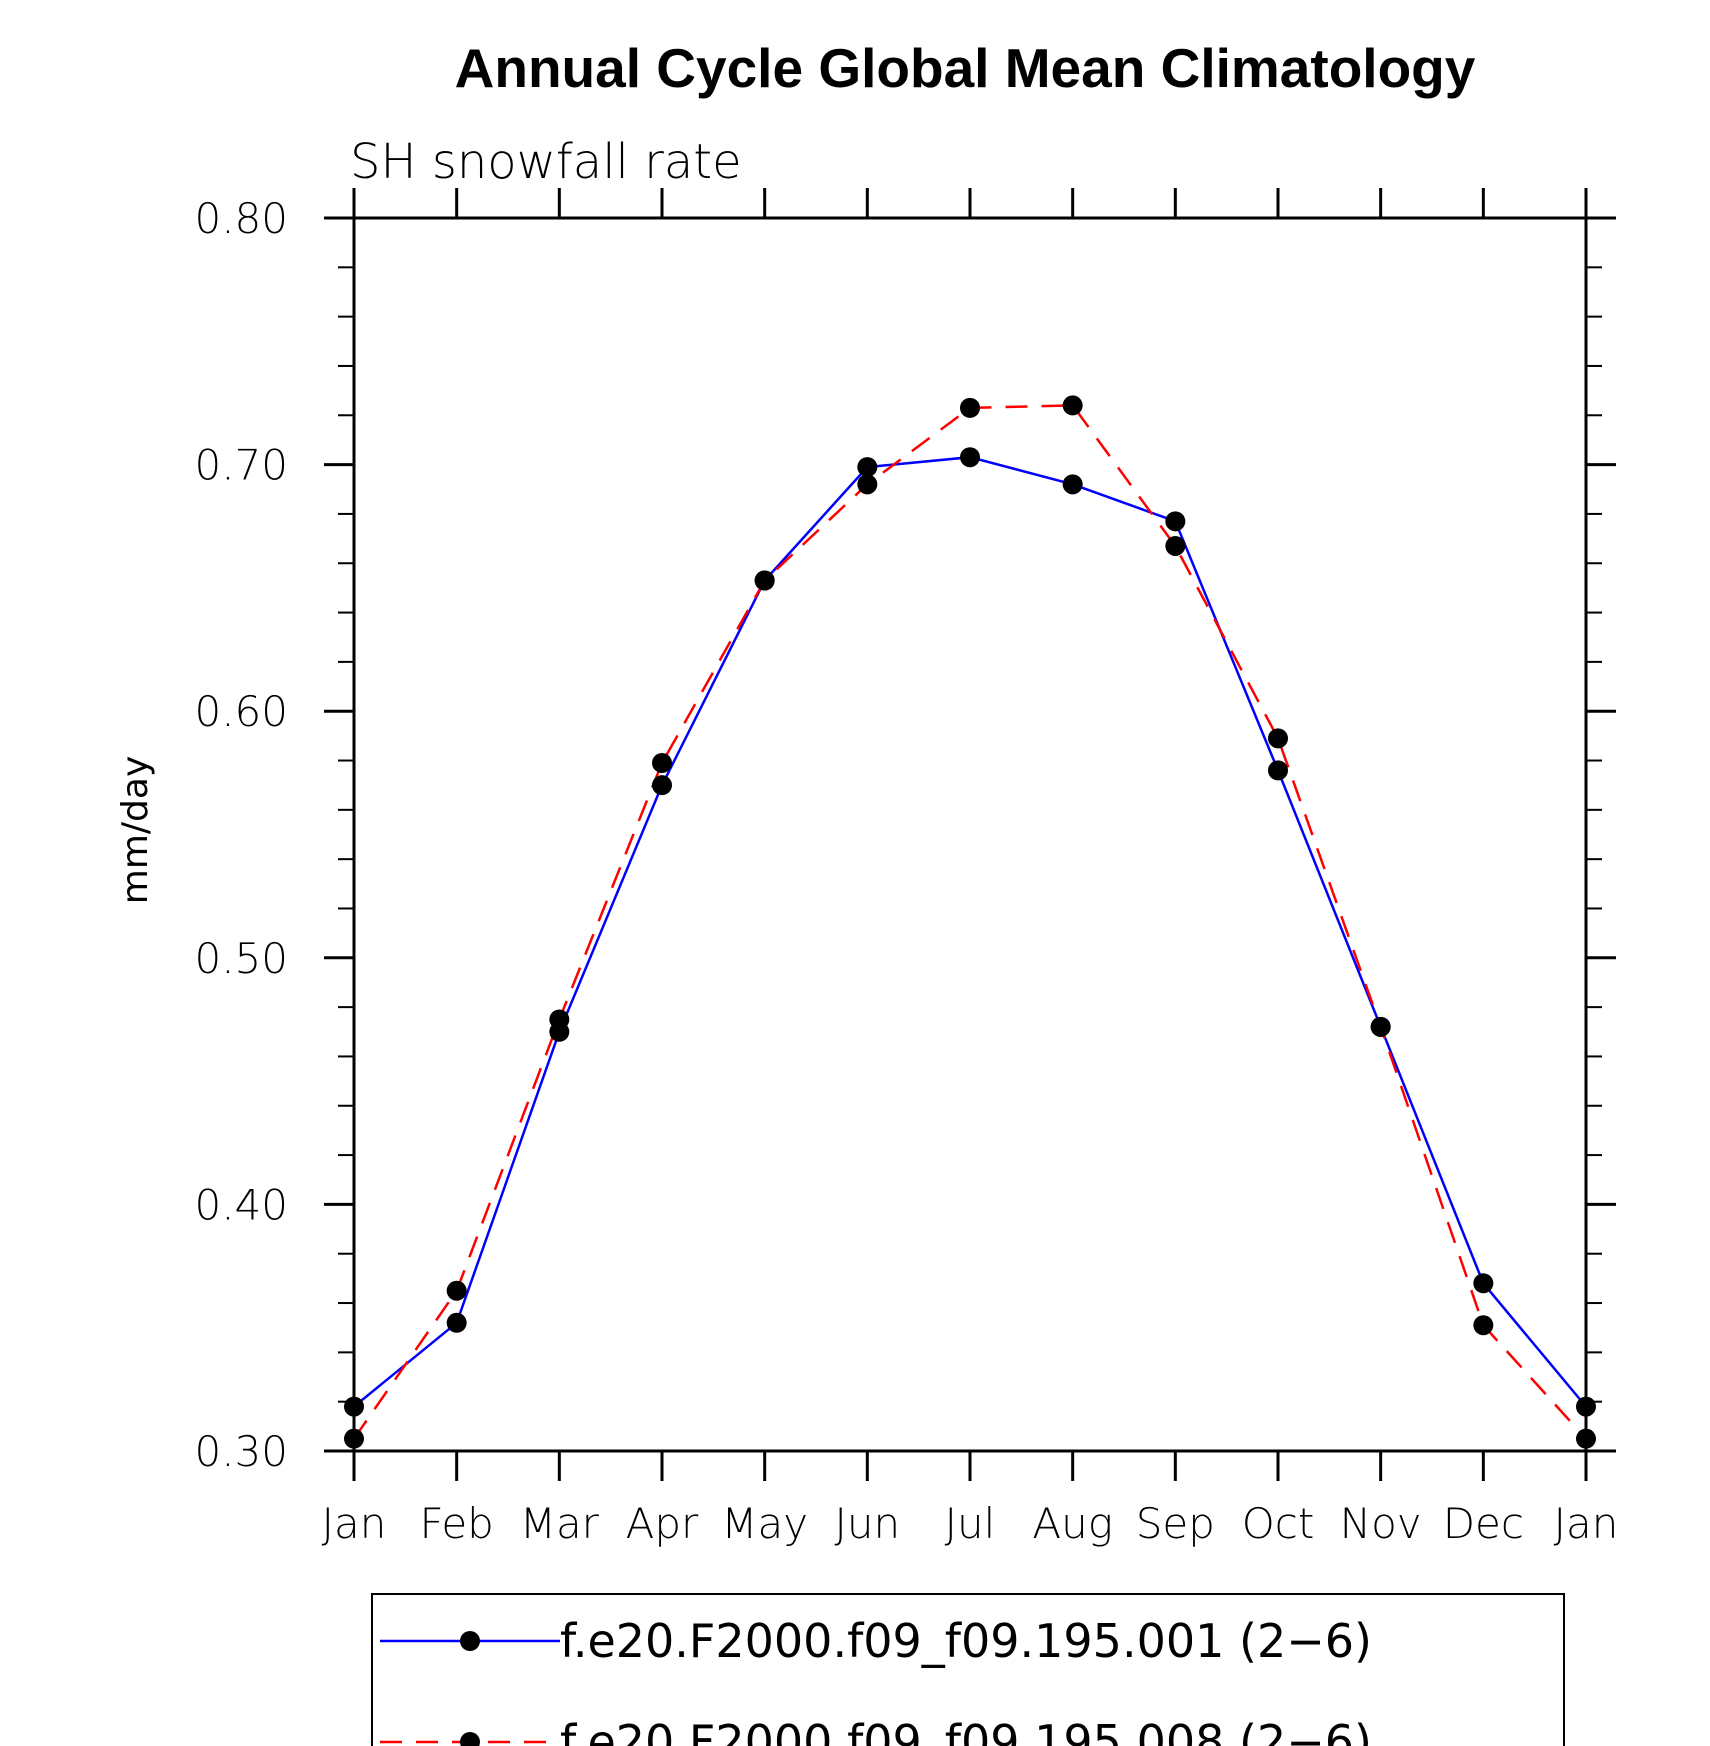 Image resolution: width=1710 pixels, height=1746 pixels. I want to click on y-axis-label: mm/day, so click(135, 830).